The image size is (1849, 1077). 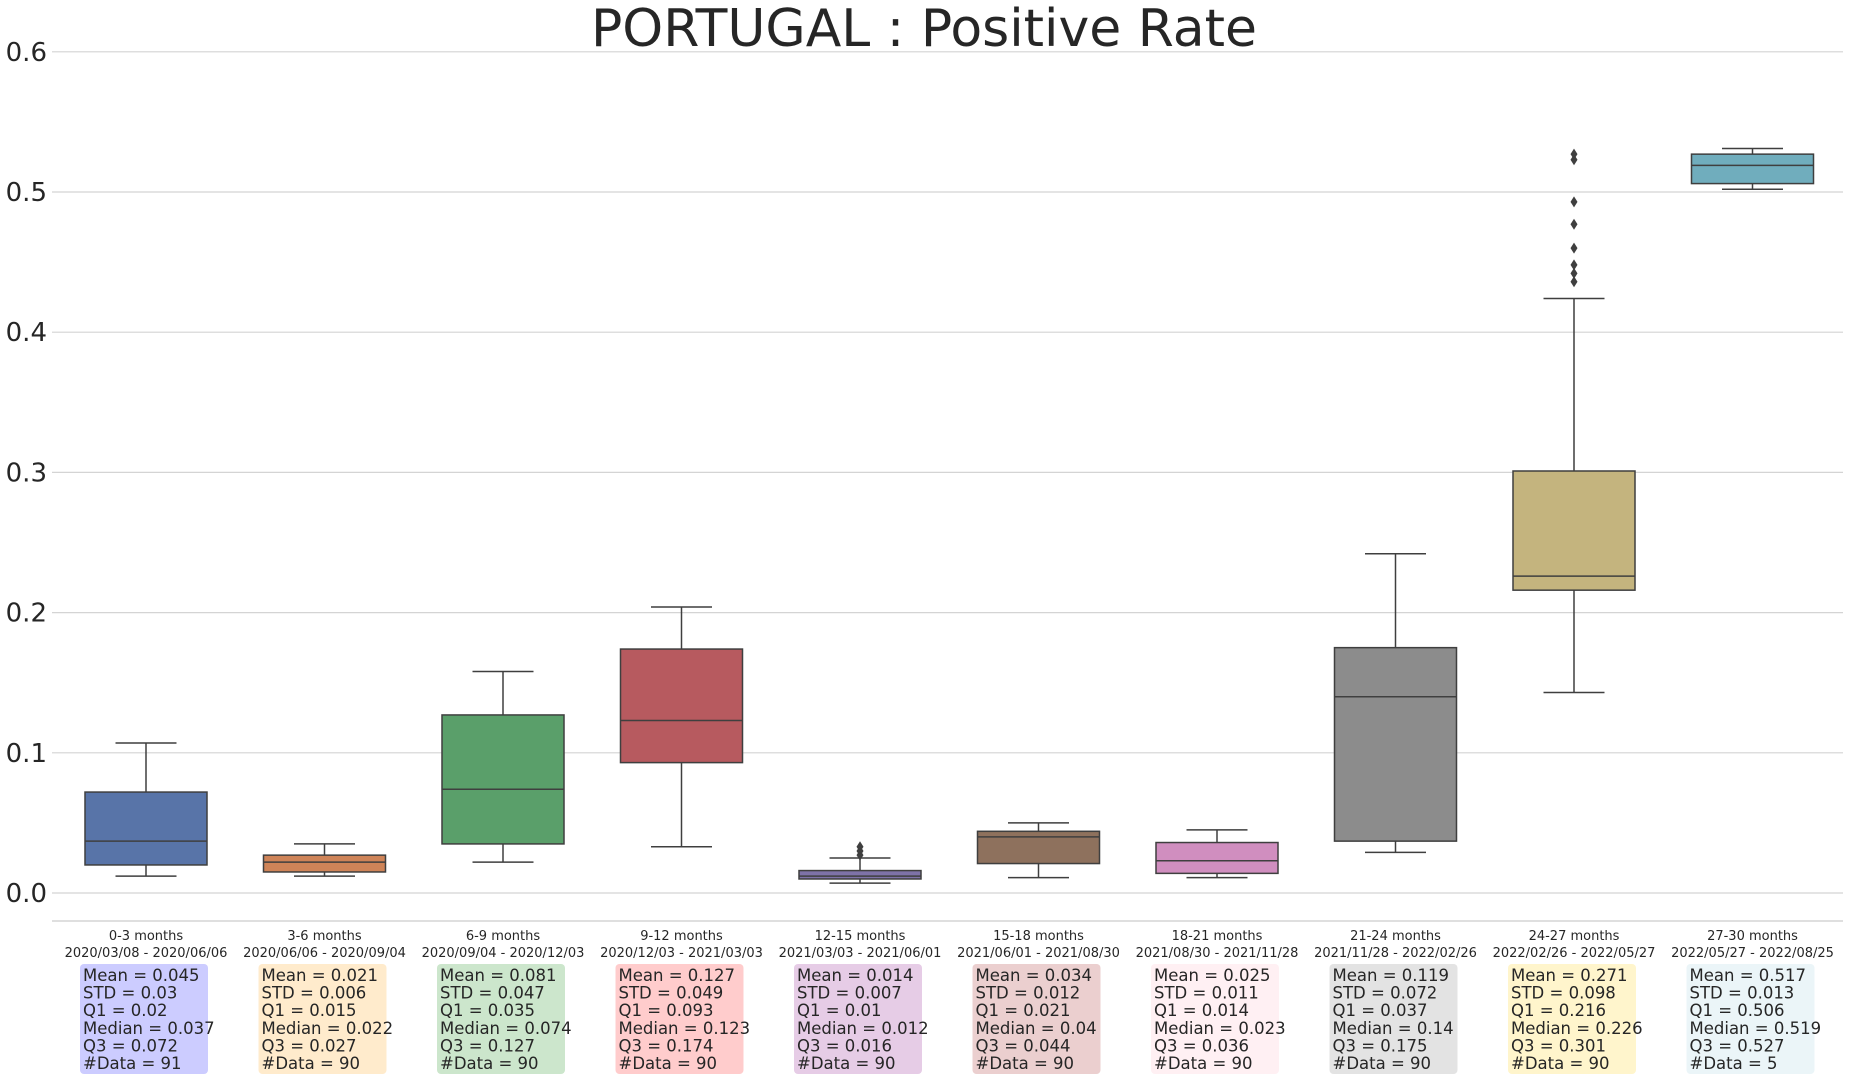 I want to click on stat-line: Mean = 0.045, so click(x=141, y=975).